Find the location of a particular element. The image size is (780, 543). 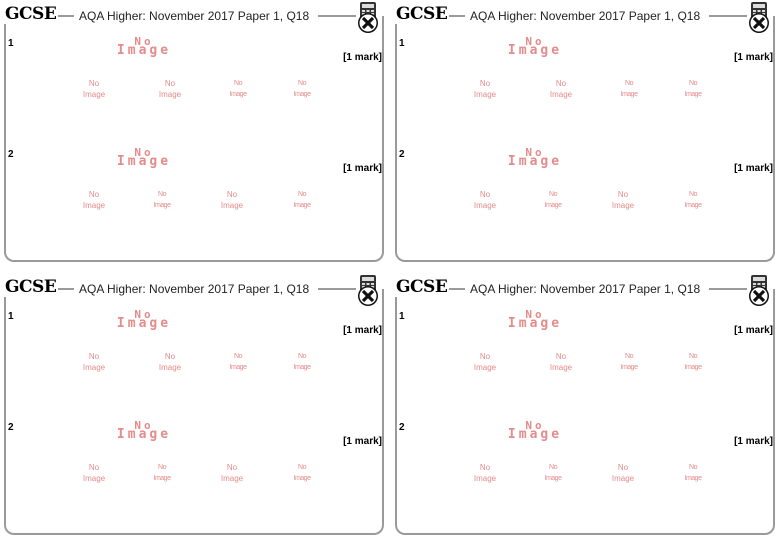

question-source-title: AQA Higher: November 2017 Paper 1, Q18 is located at coordinates (194, 16).